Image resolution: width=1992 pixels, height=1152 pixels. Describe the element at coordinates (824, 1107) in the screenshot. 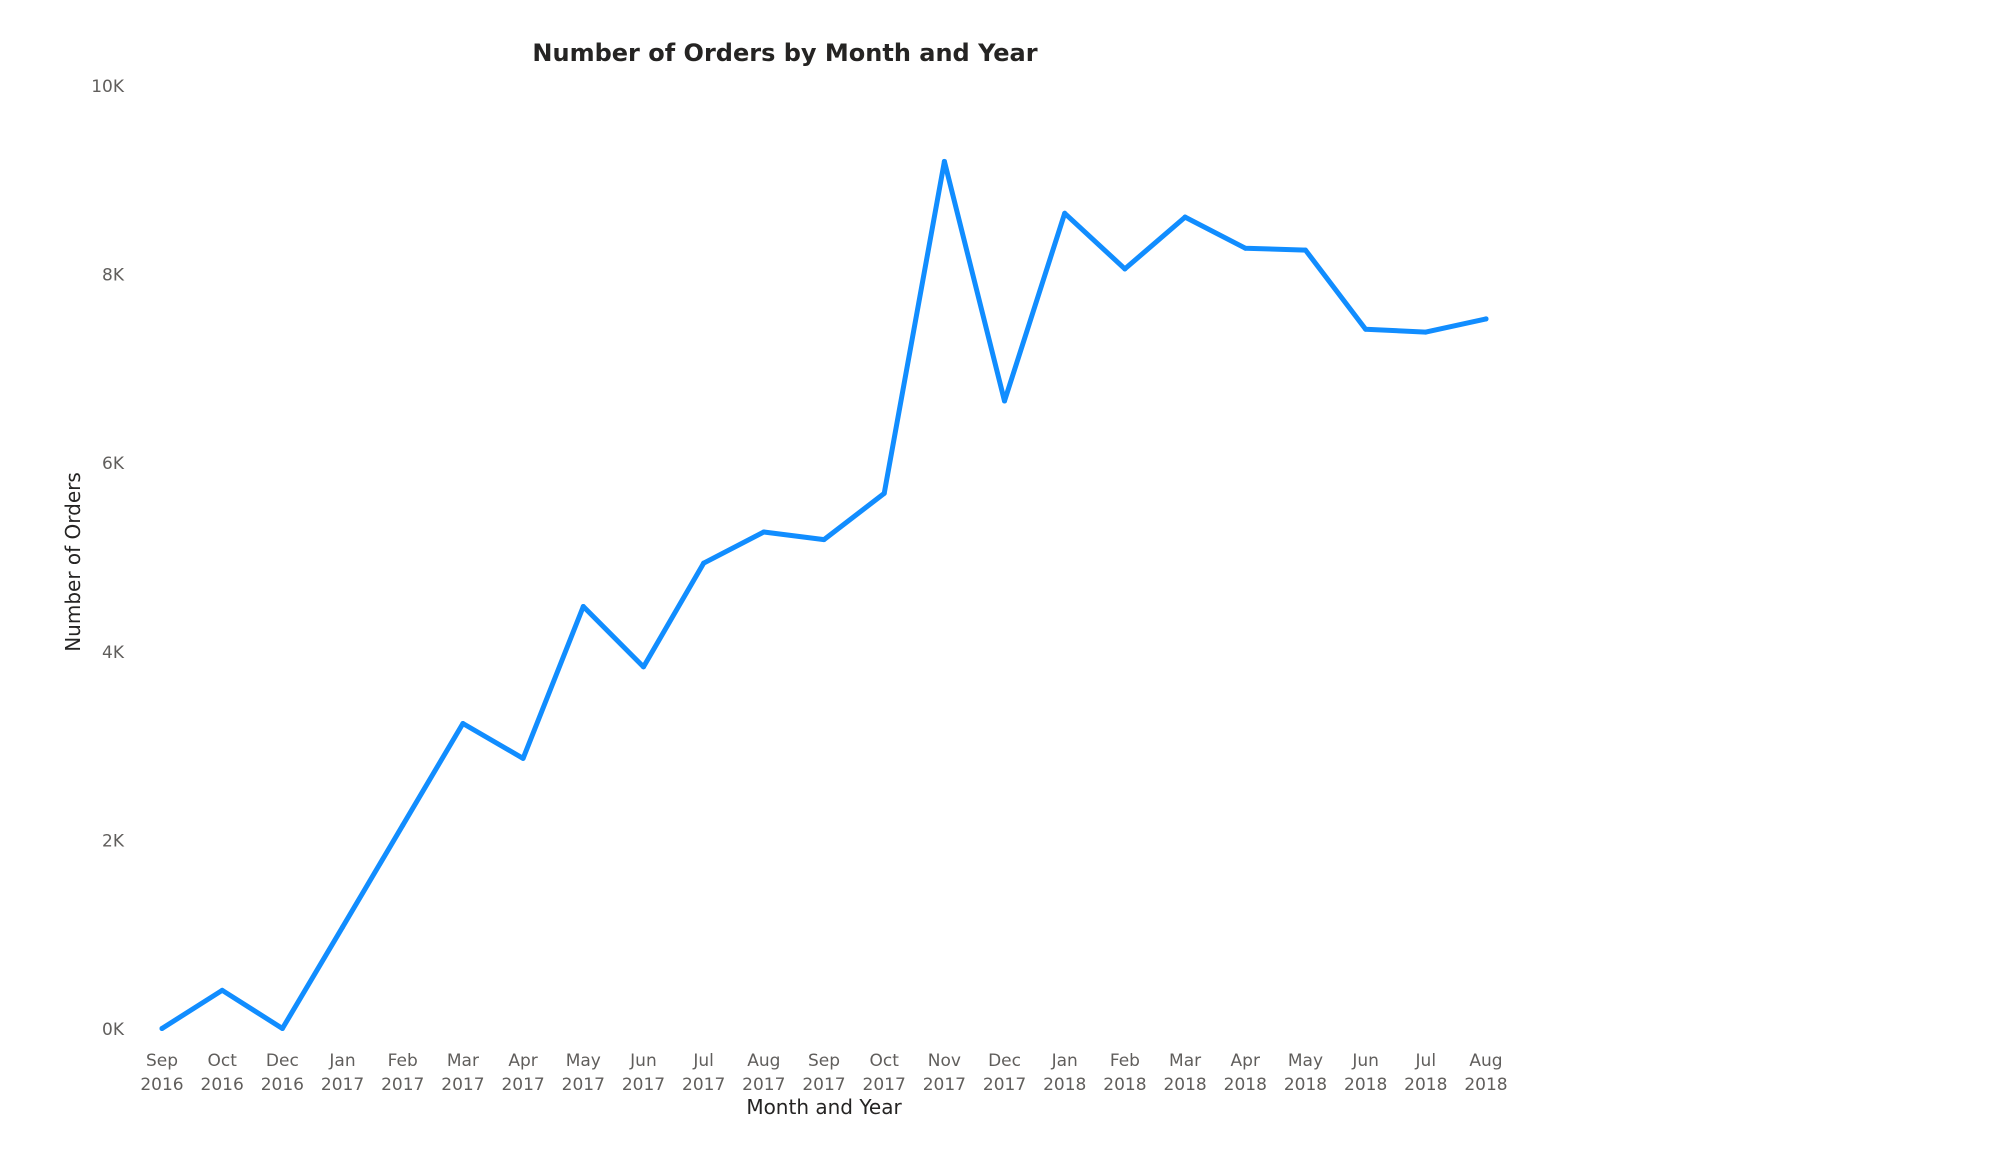

I see `x-axis-title: Month and Year` at that location.